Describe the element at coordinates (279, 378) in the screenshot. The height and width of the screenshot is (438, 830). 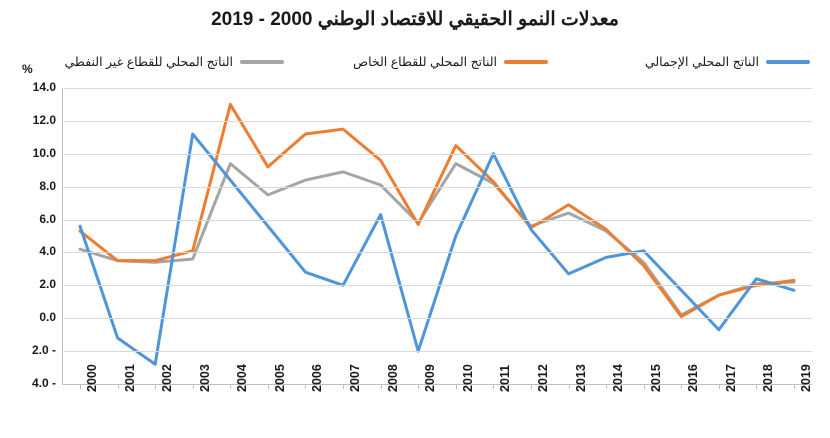
I see `x-axis-tick-label: 2005` at that location.